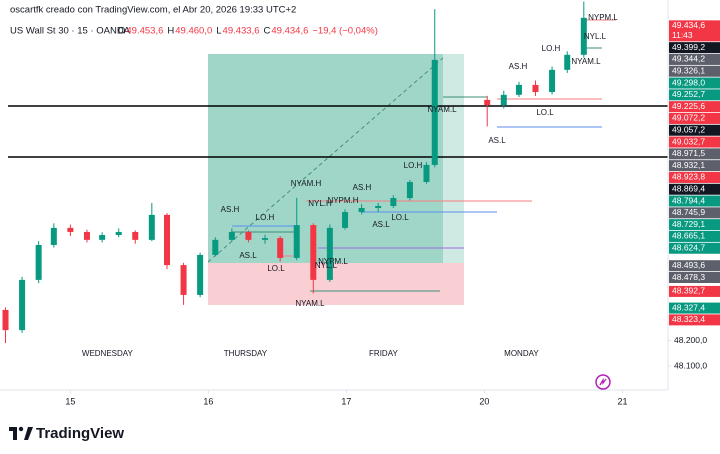 The height and width of the screenshot is (454, 720). What do you see at coordinates (306, 183) in the screenshot?
I see `session-label: NYAM.H` at bounding box center [306, 183].